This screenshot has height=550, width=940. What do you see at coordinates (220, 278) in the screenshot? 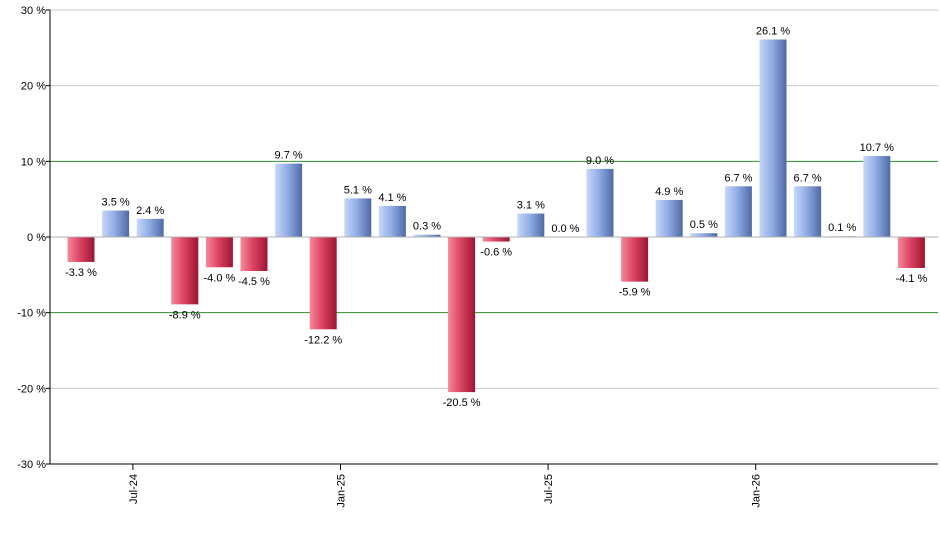
I see `data-label: -4.0 %` at bounding box center [220, 278].